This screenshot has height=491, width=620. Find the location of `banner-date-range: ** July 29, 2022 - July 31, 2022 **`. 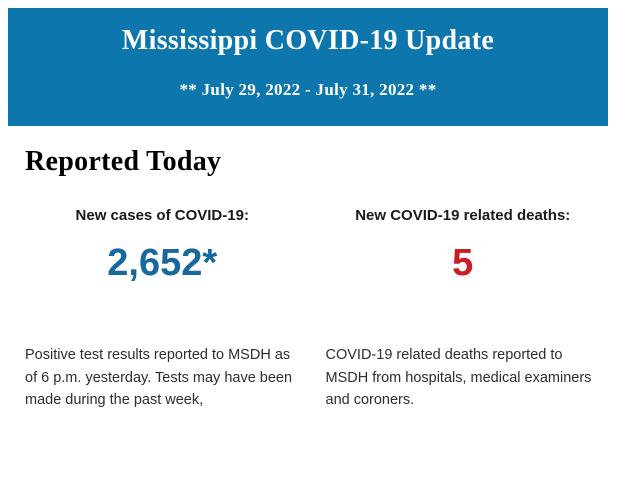

banner-date-range: ** July 29, 2022 - July 31, 2022 ** is located at coordinates (308, 89).